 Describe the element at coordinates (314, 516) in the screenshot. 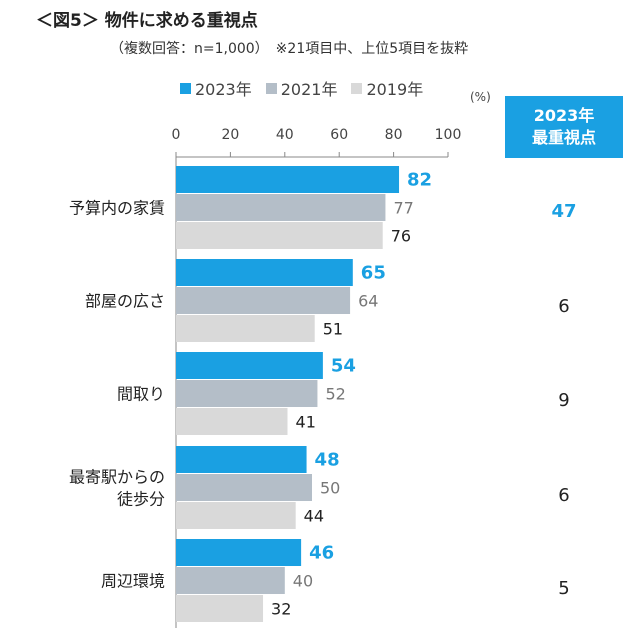

I see `data-label: 44` at that location.